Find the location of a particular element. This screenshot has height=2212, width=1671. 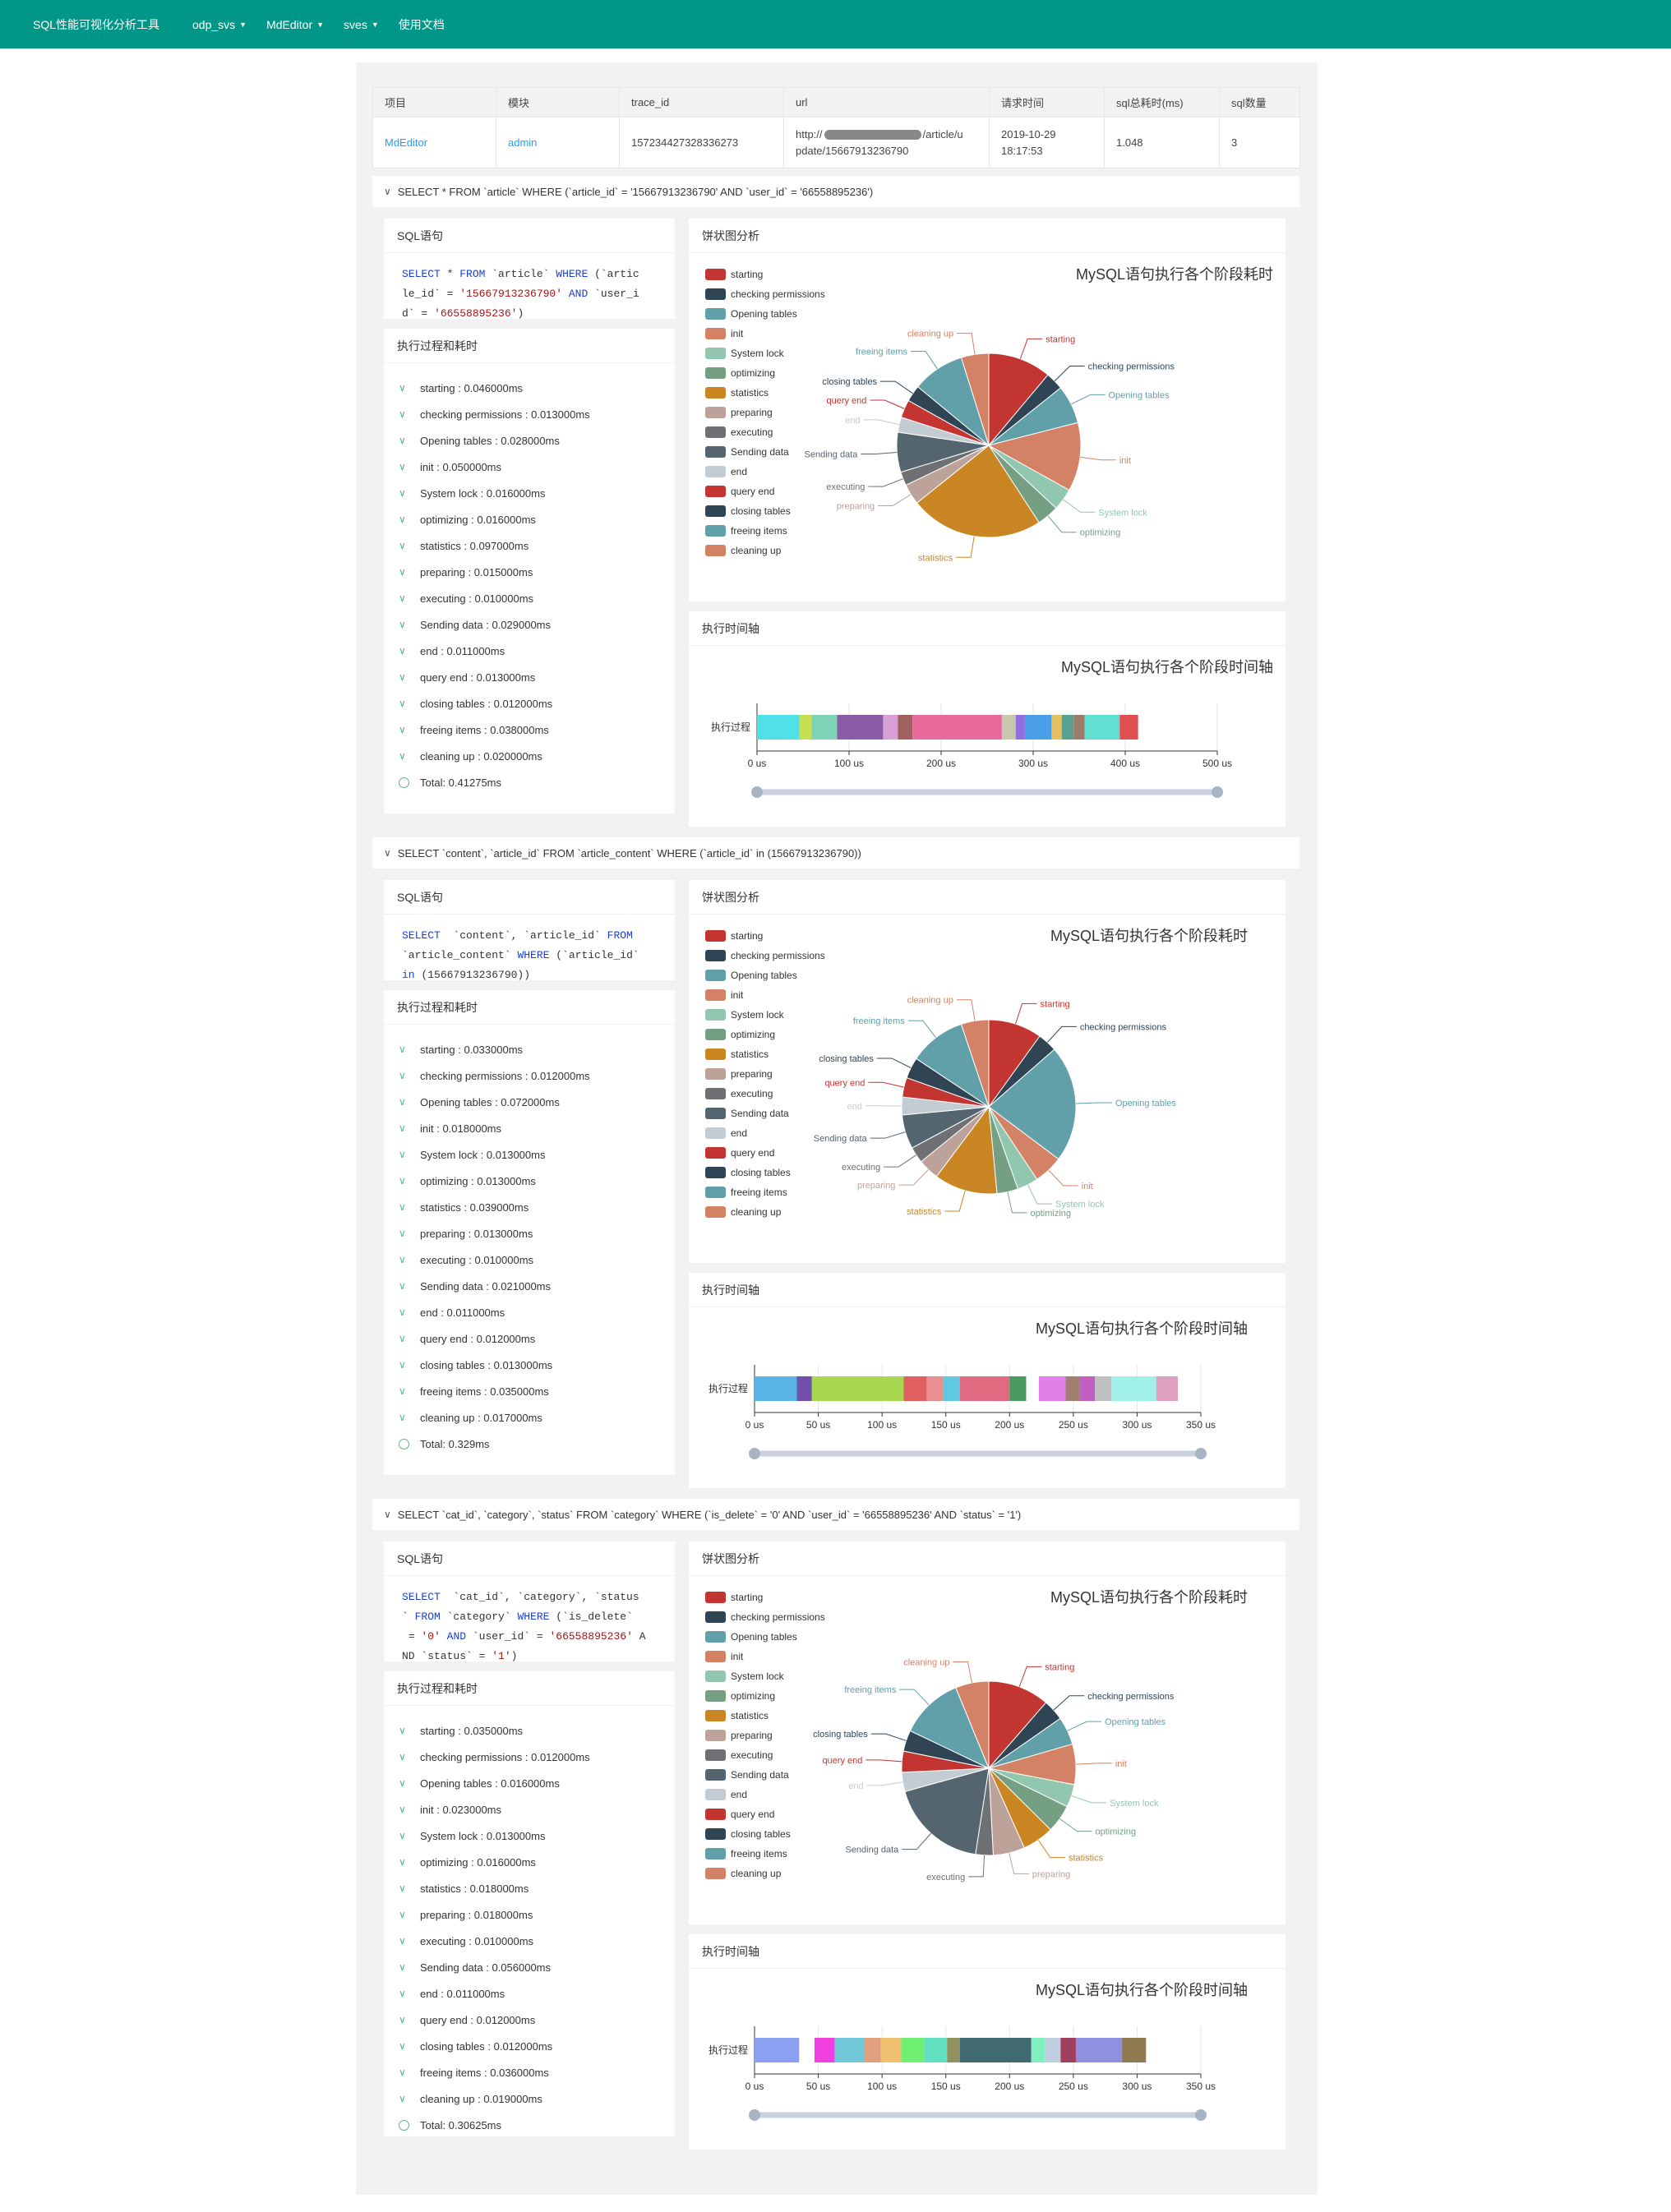

step-item: ∨ Sending data : 0.021000ms is located at coordinates (529, 1286).